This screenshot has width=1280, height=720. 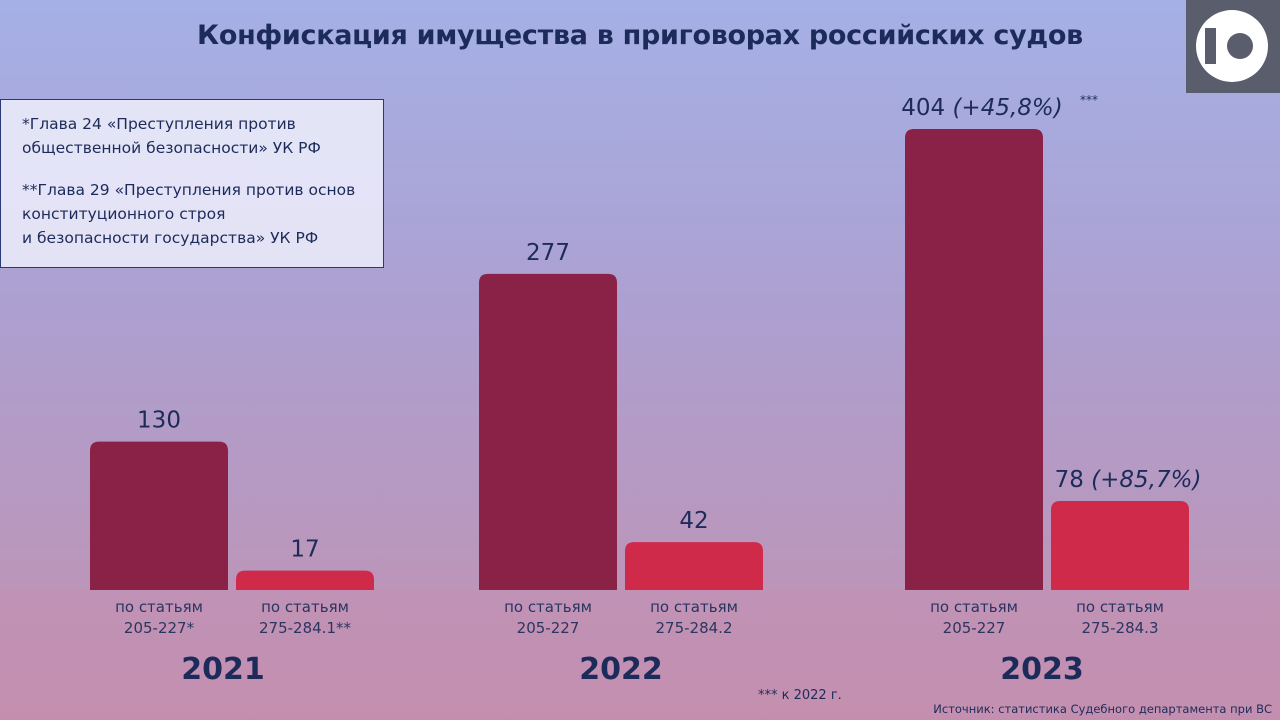 What do you see at coordinates (1120, 545) in the screenshot?
I see `bar-2023-secondary` at bounding box center [1120, 545].